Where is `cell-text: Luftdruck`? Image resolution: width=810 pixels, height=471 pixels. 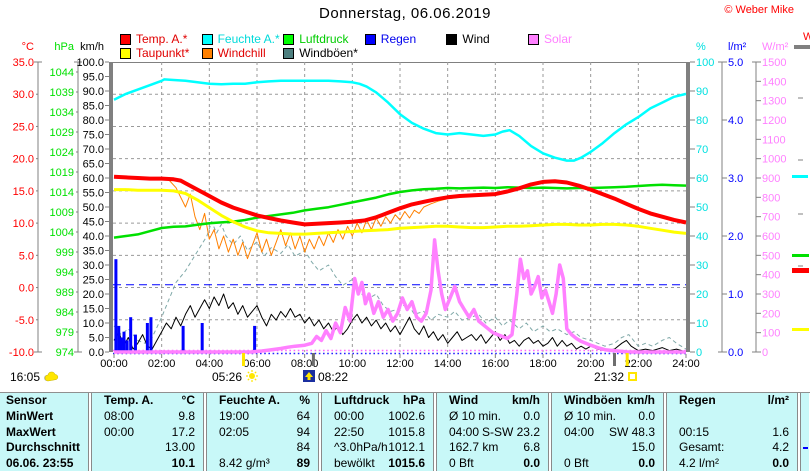
cell-text: Luftdruck is located at coordinates (362, 400).